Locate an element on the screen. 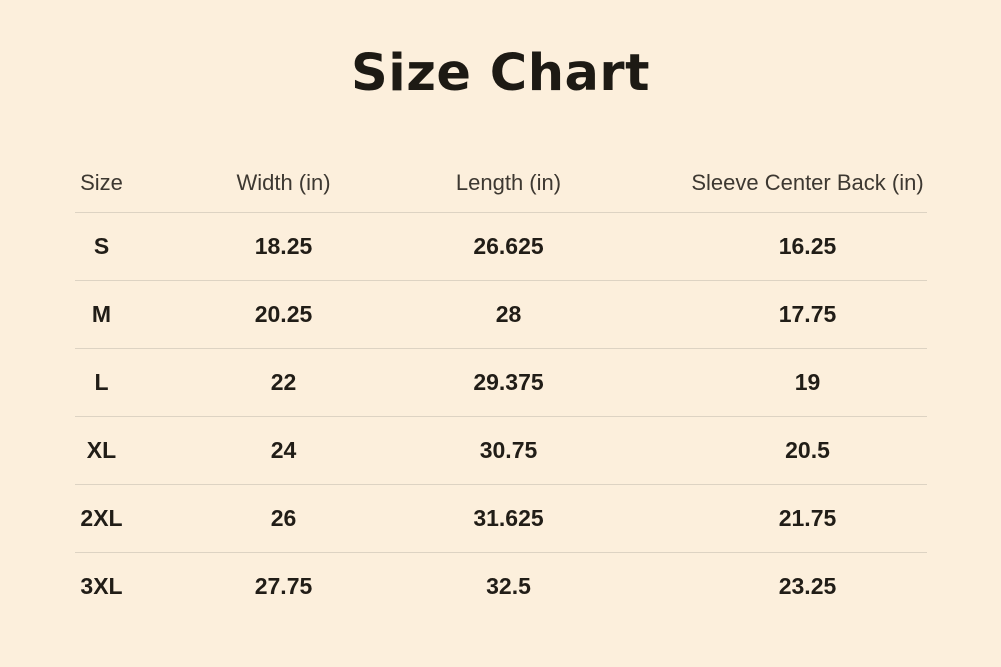  sleeve-cell: 20.5 is located at coordinates (752, 450).